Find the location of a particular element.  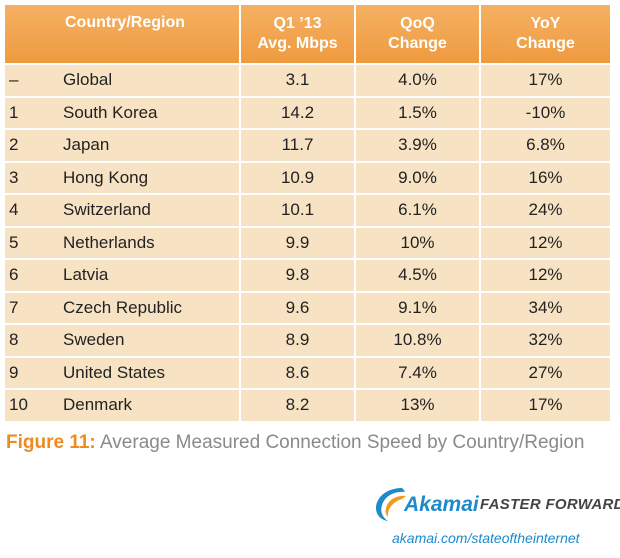

country-cell: – Global is located at coordinates (123, 80).